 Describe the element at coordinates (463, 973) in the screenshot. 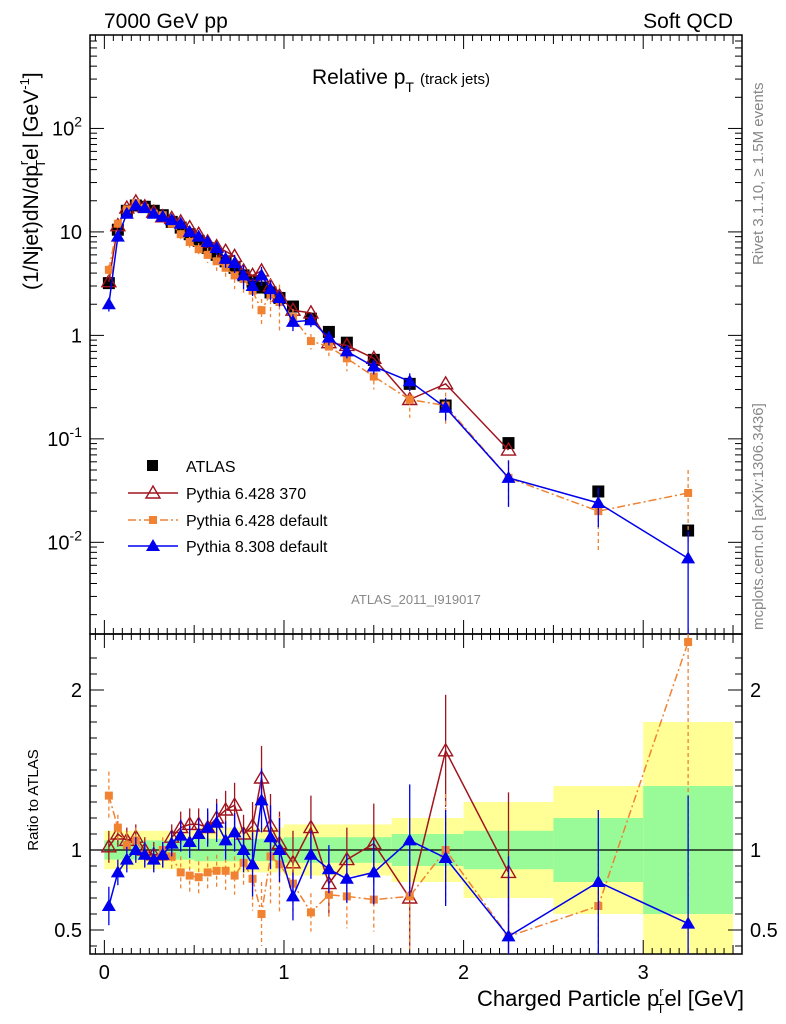

I see `x-tick-label: 2` at that location.